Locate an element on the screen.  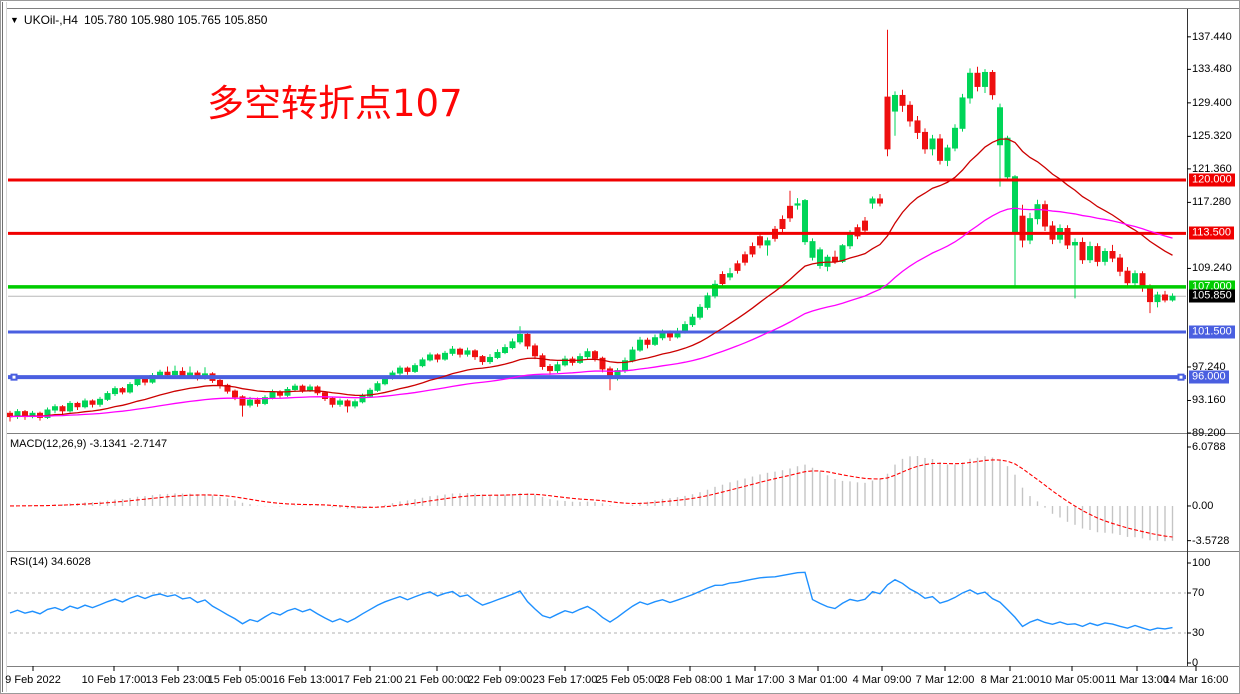
price-line-badge: 96.000 is located at coordinates (1209, 377).